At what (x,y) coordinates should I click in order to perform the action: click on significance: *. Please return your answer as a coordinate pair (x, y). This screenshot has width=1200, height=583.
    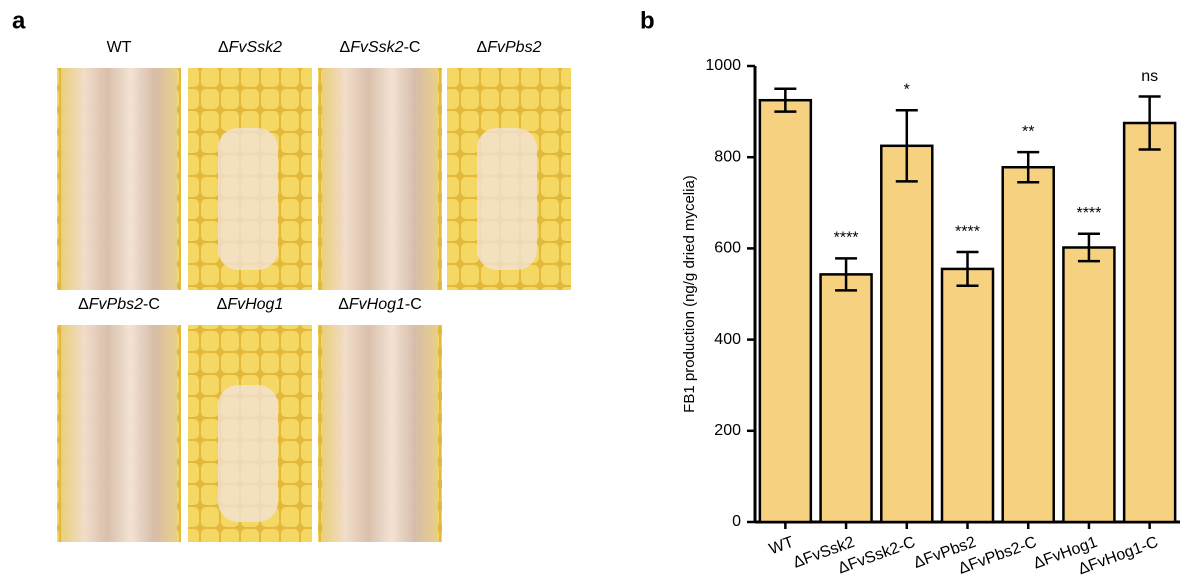
    Looking at the image, I should click on (907, 89).